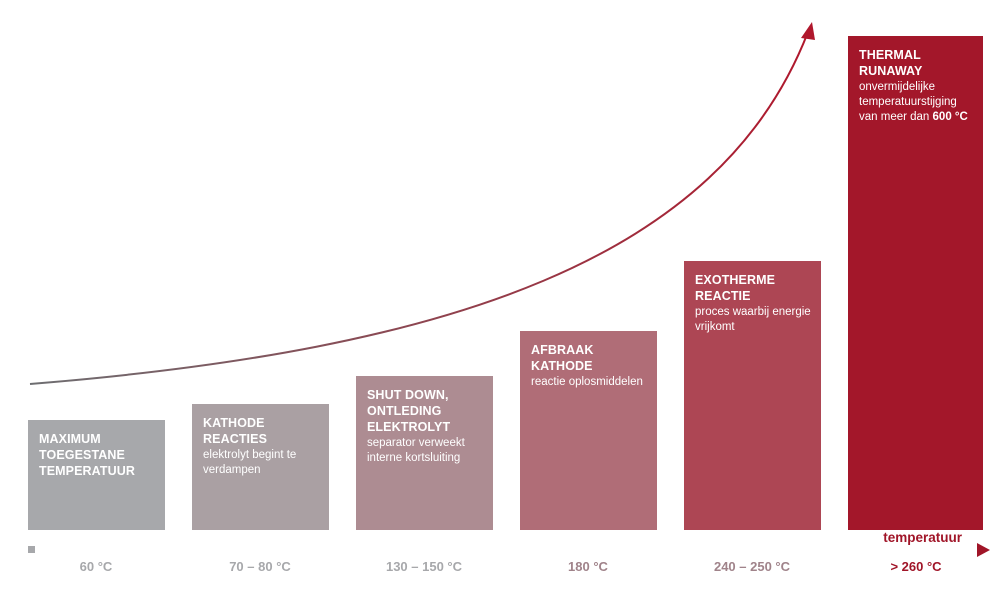 This screenshot has height=594, width=1000. I want to click on stage-description-emphasis: 600 °C, so click(950, 117).